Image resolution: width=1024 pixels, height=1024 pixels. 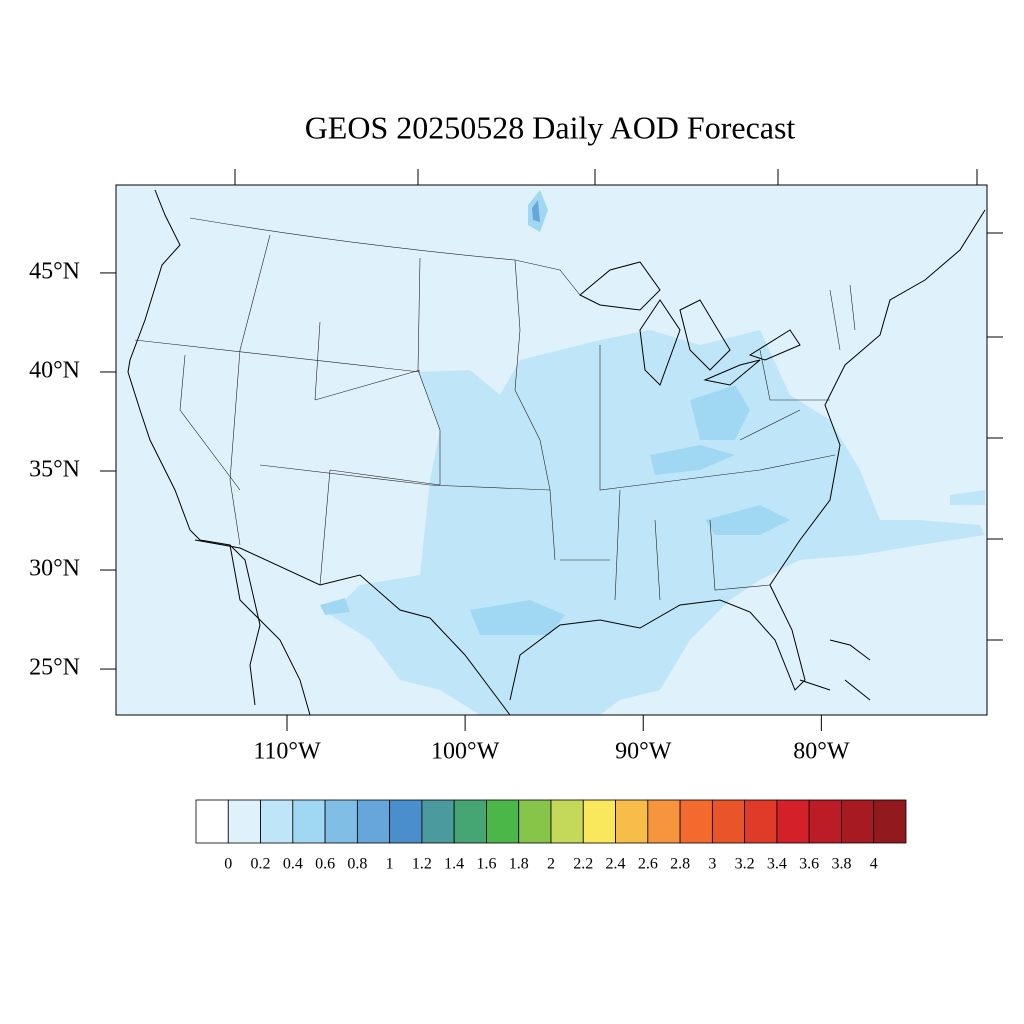 I want to click on colorbar-label: 2.2, so click(x=583, y=864).